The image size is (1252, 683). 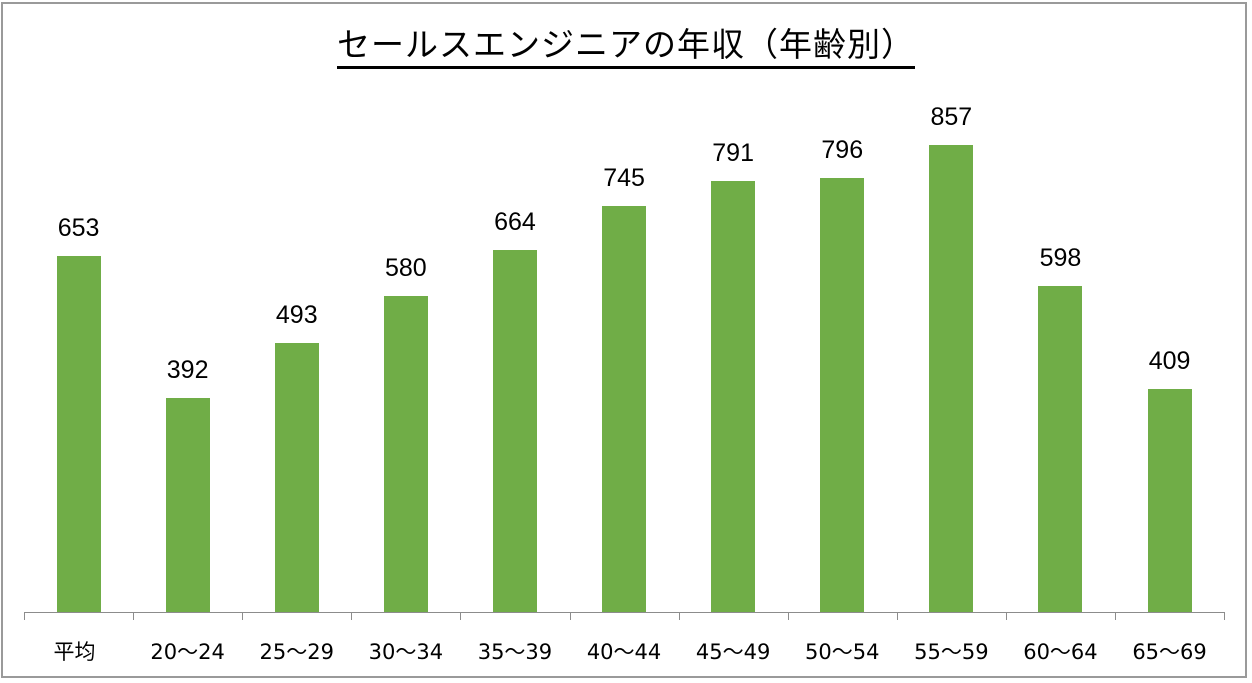 I want to click on data-label: 580, so click(x=405, y=267).